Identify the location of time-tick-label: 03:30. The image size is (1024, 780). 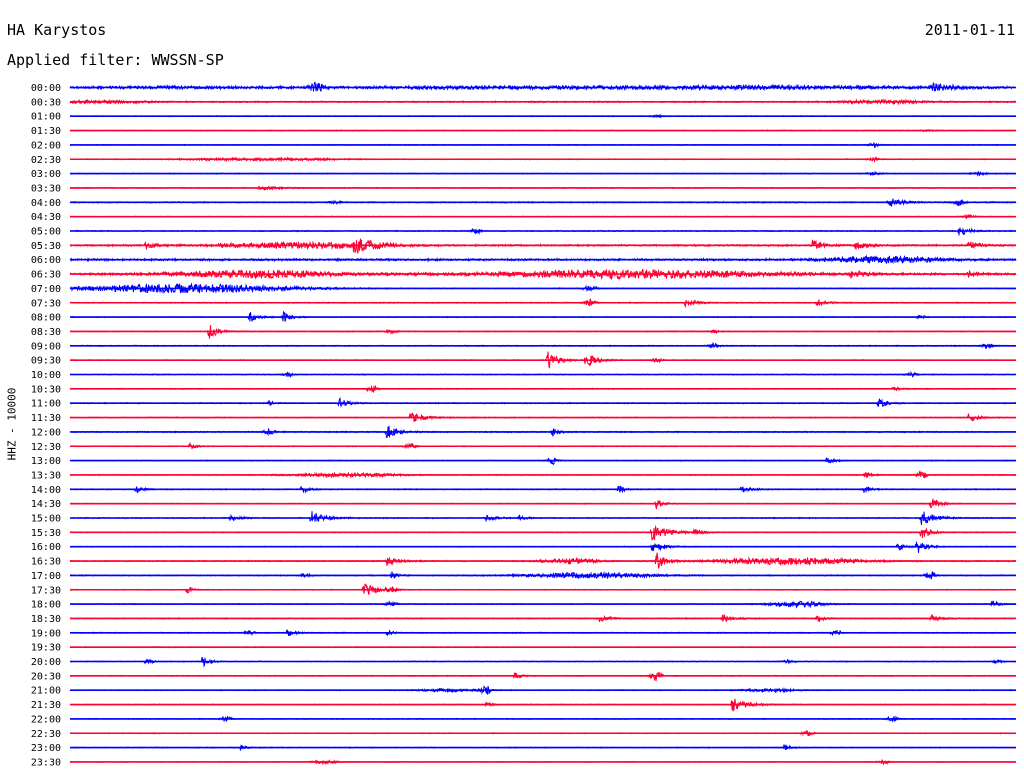
(46, 188).